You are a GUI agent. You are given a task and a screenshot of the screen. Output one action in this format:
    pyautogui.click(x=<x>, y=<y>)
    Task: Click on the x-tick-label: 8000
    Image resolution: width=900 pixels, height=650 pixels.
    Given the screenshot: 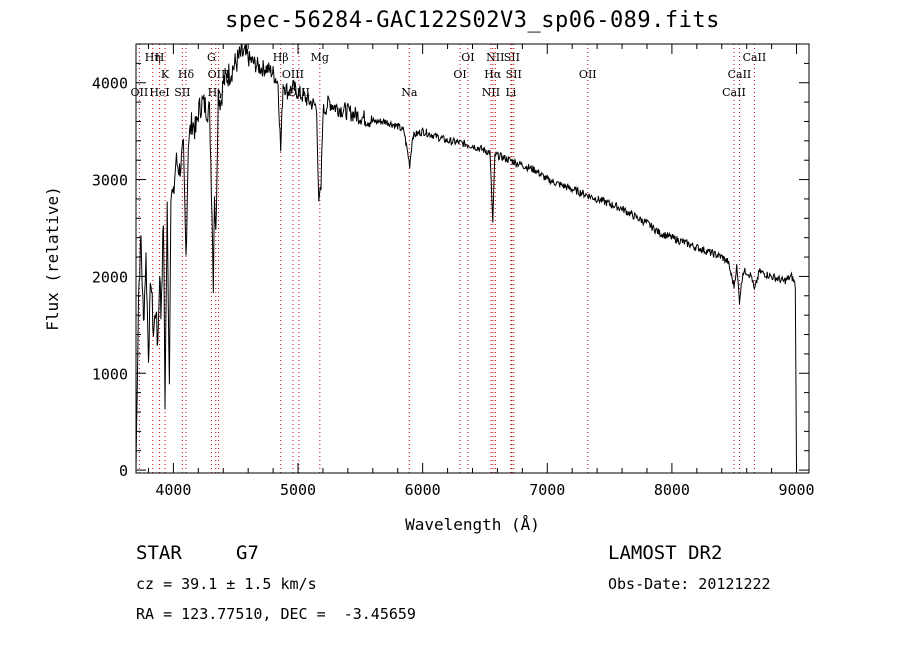 What is the action you would take?
    pyautogui.click(x=672, y=490)
    